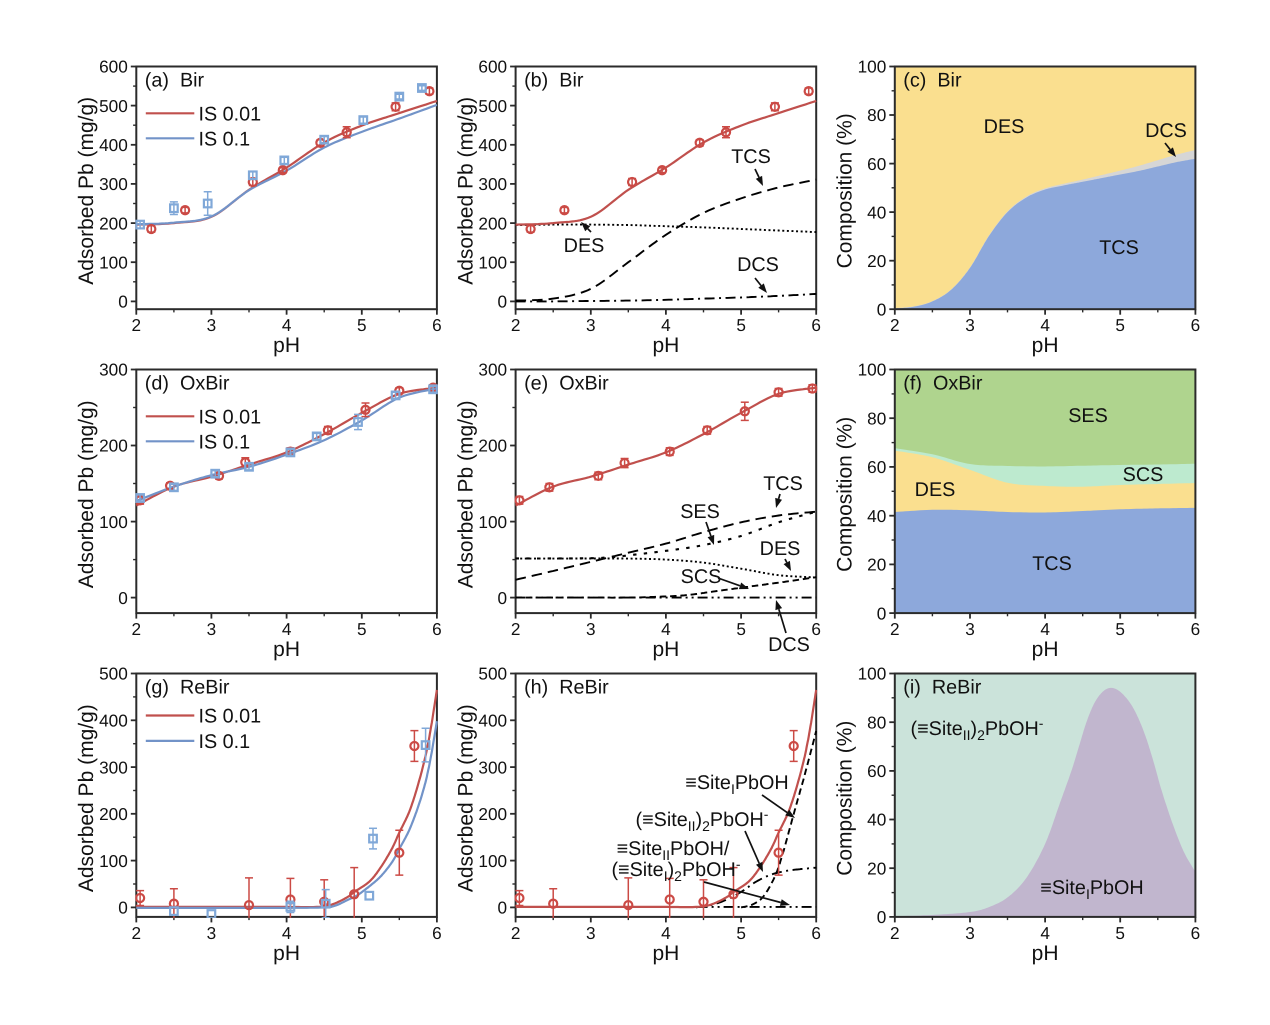 This screenshot has width=1270, height=1025. What do you see at coordinates (554, 81) in the screenshot?
I see `svg-text: (b) Bir` at bounding box center [554, 81].